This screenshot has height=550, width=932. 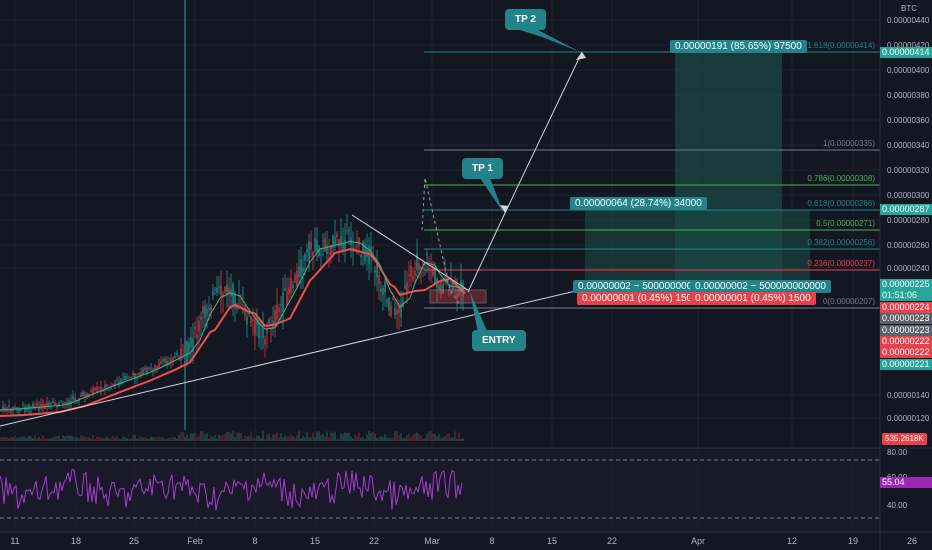 What do you see at coordinates (499, 340) in the screenshot?
I see `entry-callout: ENTRY` at bounding box center [499, 340].